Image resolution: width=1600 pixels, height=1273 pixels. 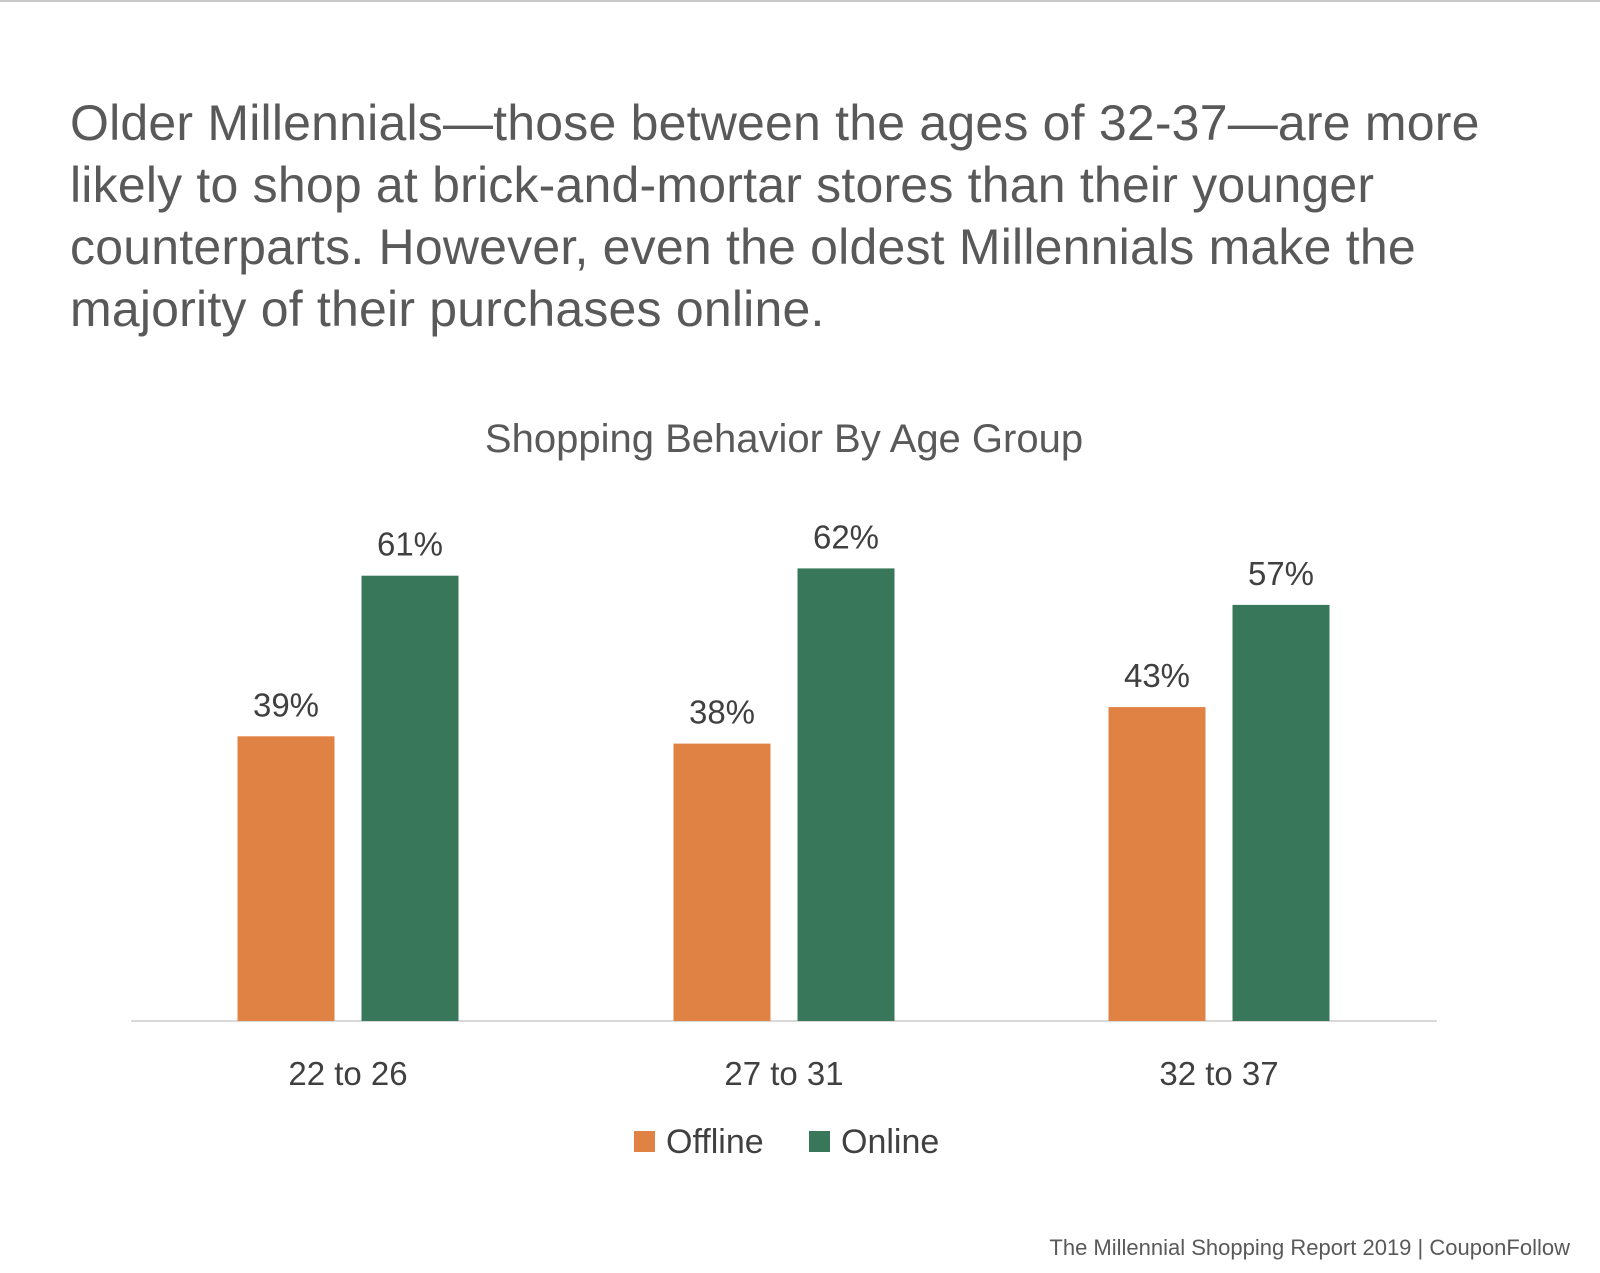 What do you see at coordinates (347, 1073) in the screenshot?
I see `x-tick-label: 22 to 26` at bounding box center [347, 1073].